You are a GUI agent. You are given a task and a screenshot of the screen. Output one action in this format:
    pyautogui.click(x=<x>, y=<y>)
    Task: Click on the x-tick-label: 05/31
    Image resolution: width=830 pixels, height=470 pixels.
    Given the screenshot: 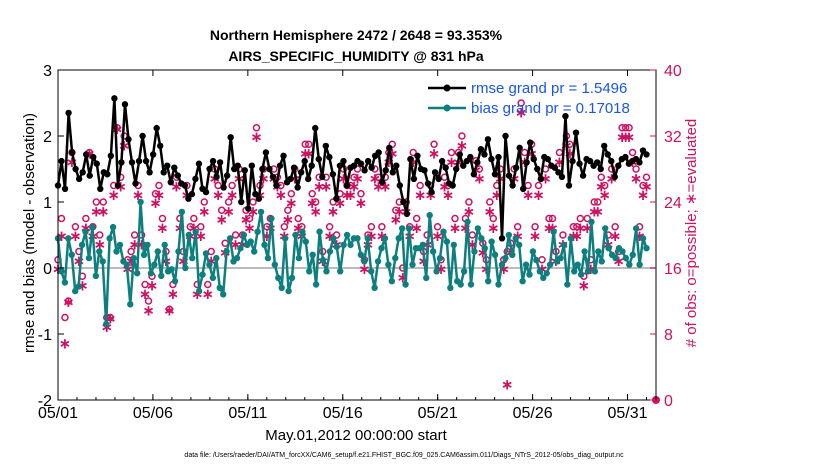 What is the action you would take?
    pyautogui.click(x=628, y=413)
    